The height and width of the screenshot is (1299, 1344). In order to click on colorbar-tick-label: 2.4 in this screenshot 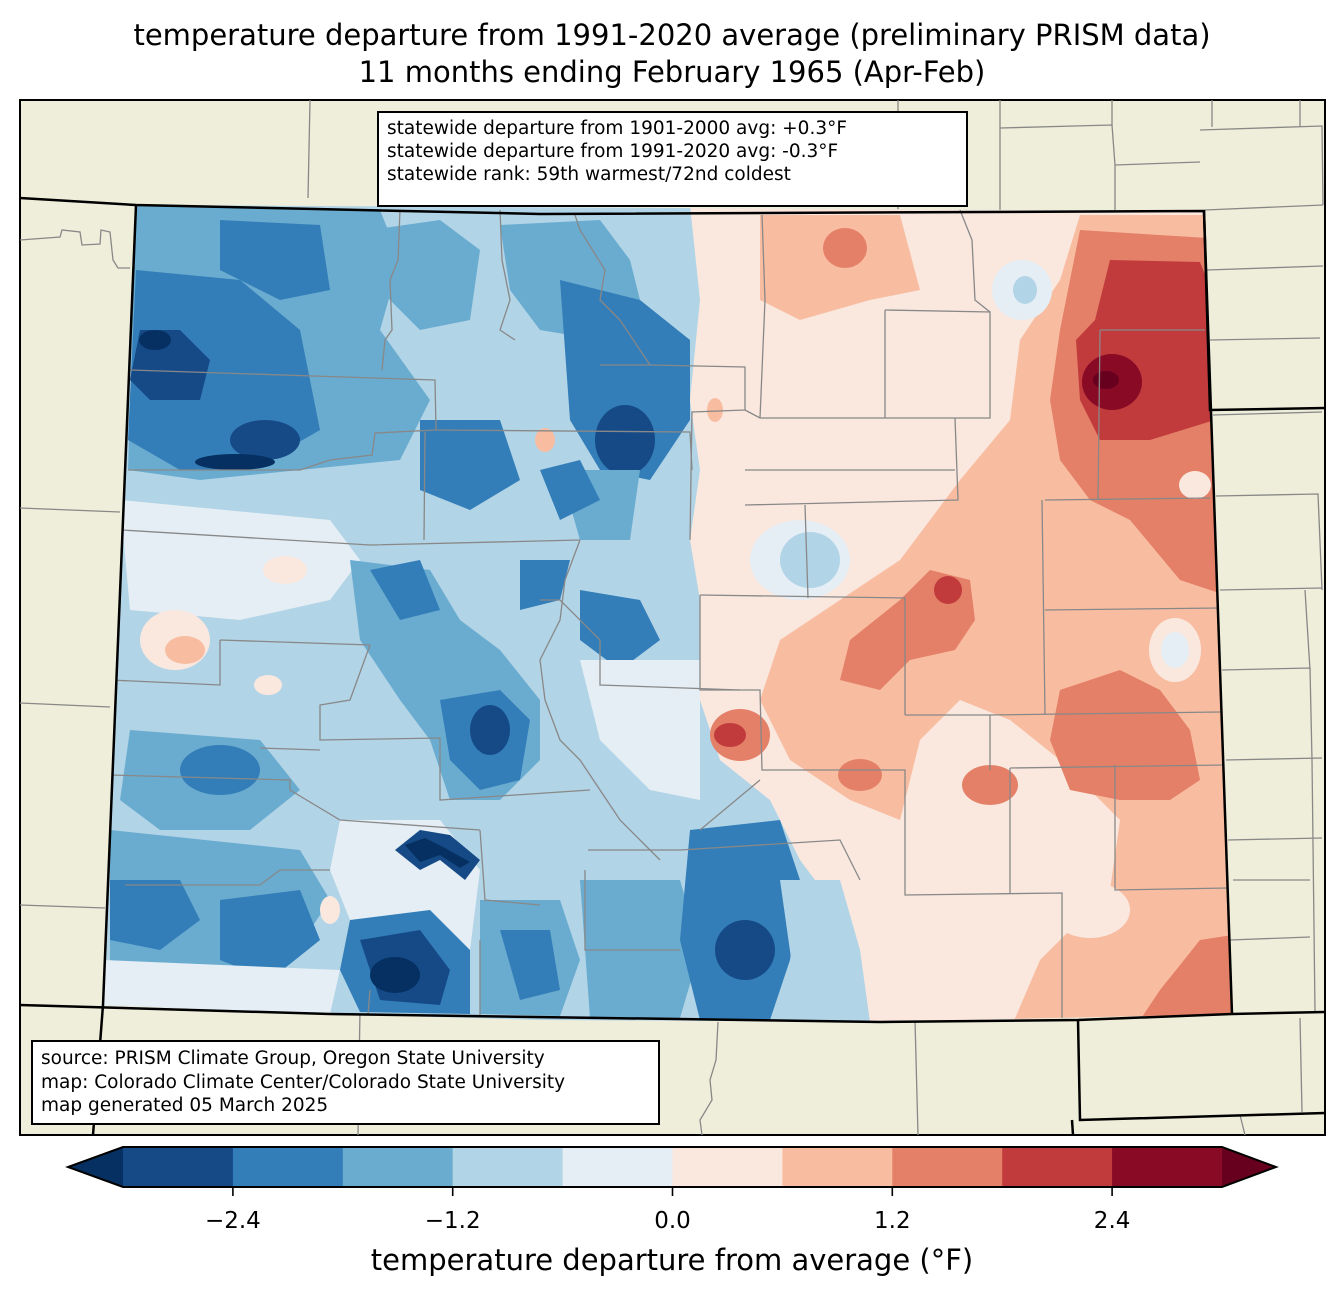, I will do `click(1112, 1221)`.